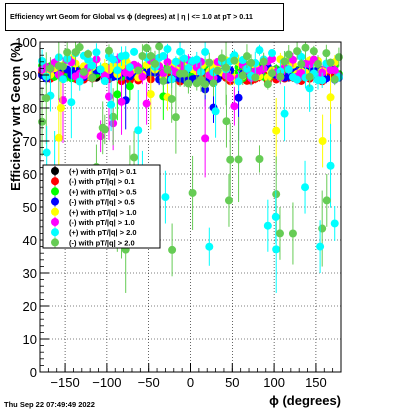  What do you see at coordinates (30, 108) in the screenshot?
I see `y-tick-label: 80` at bounding box center [30, 108].